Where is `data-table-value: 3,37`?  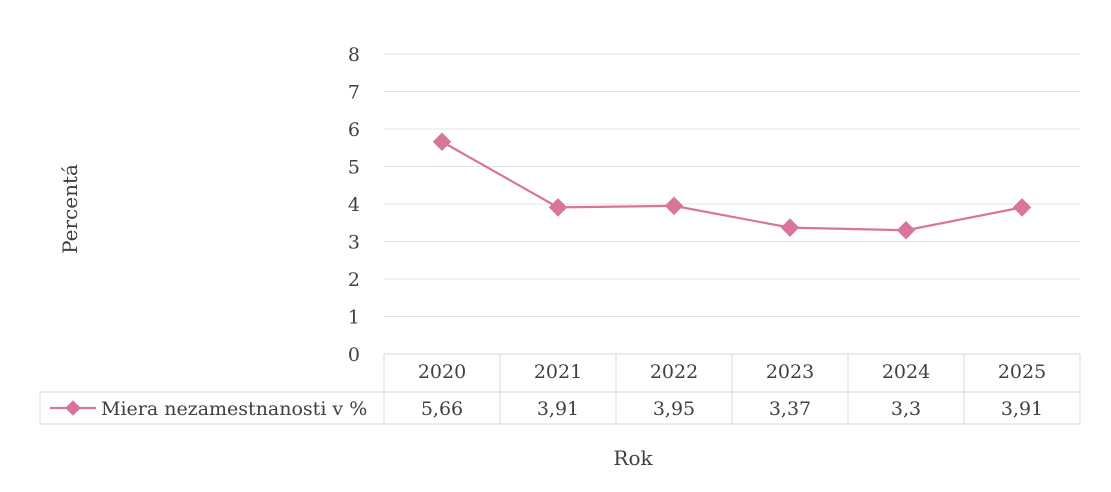 data-table-value: 3,37 is located at coordinates (790, 409).